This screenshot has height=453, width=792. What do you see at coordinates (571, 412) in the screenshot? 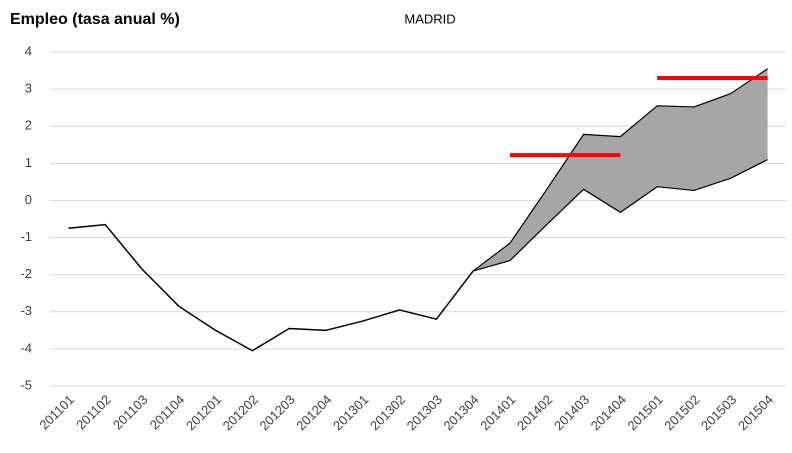
I see `x-tick-label: 201403` at bounding box center [571, 412].